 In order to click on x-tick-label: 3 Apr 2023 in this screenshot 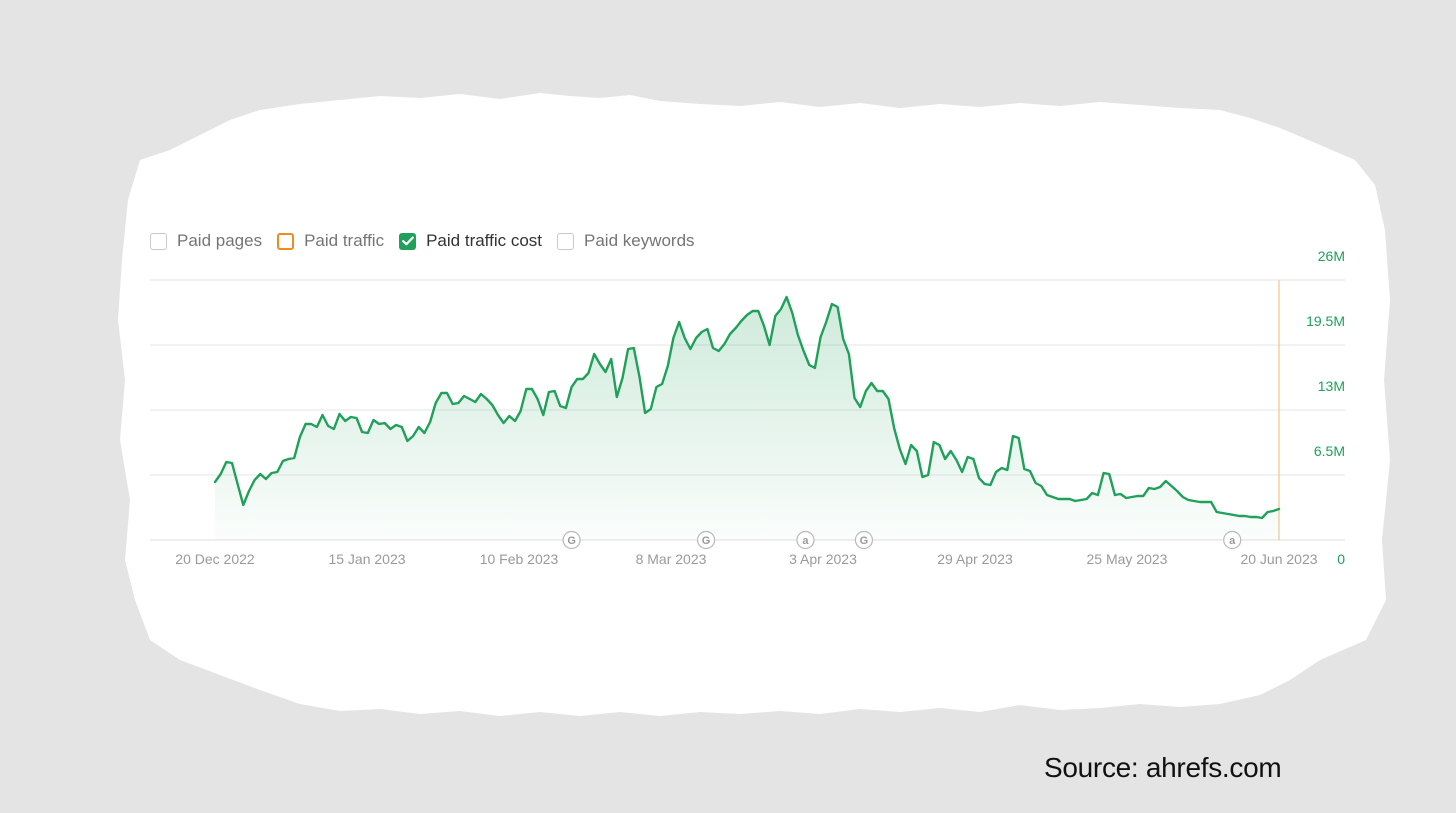, I will do `click(823, 559)`.